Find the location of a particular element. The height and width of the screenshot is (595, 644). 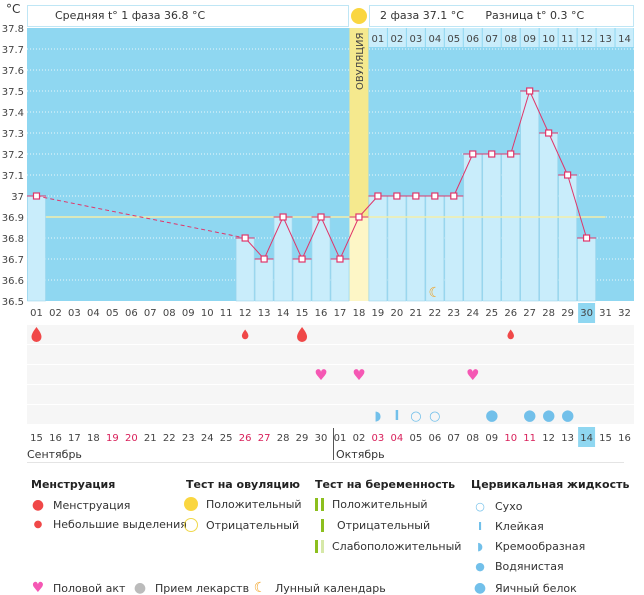

calendar-date: 24 is located at coordinates (207, 438).